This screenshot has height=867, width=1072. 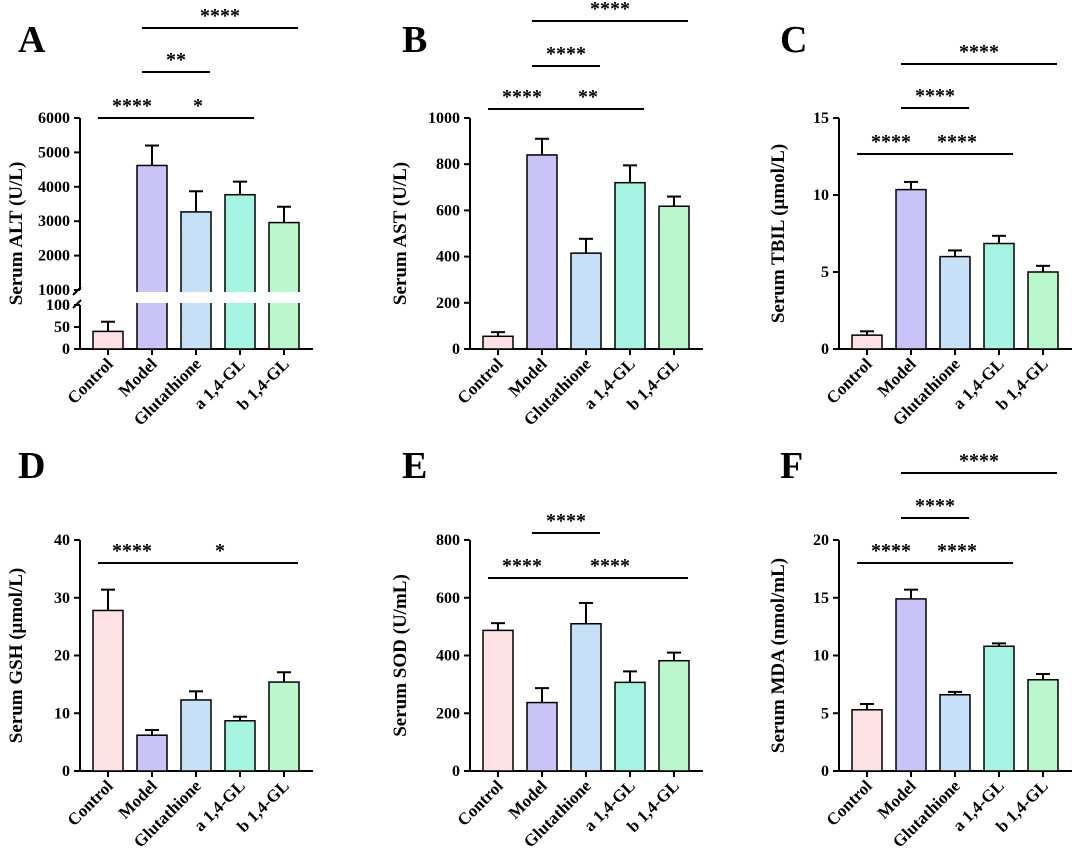 What do you see at coordinates (54, 118) in the screenshot?
I see `y-tick-label: 6000` at bounding box center [54, 118].